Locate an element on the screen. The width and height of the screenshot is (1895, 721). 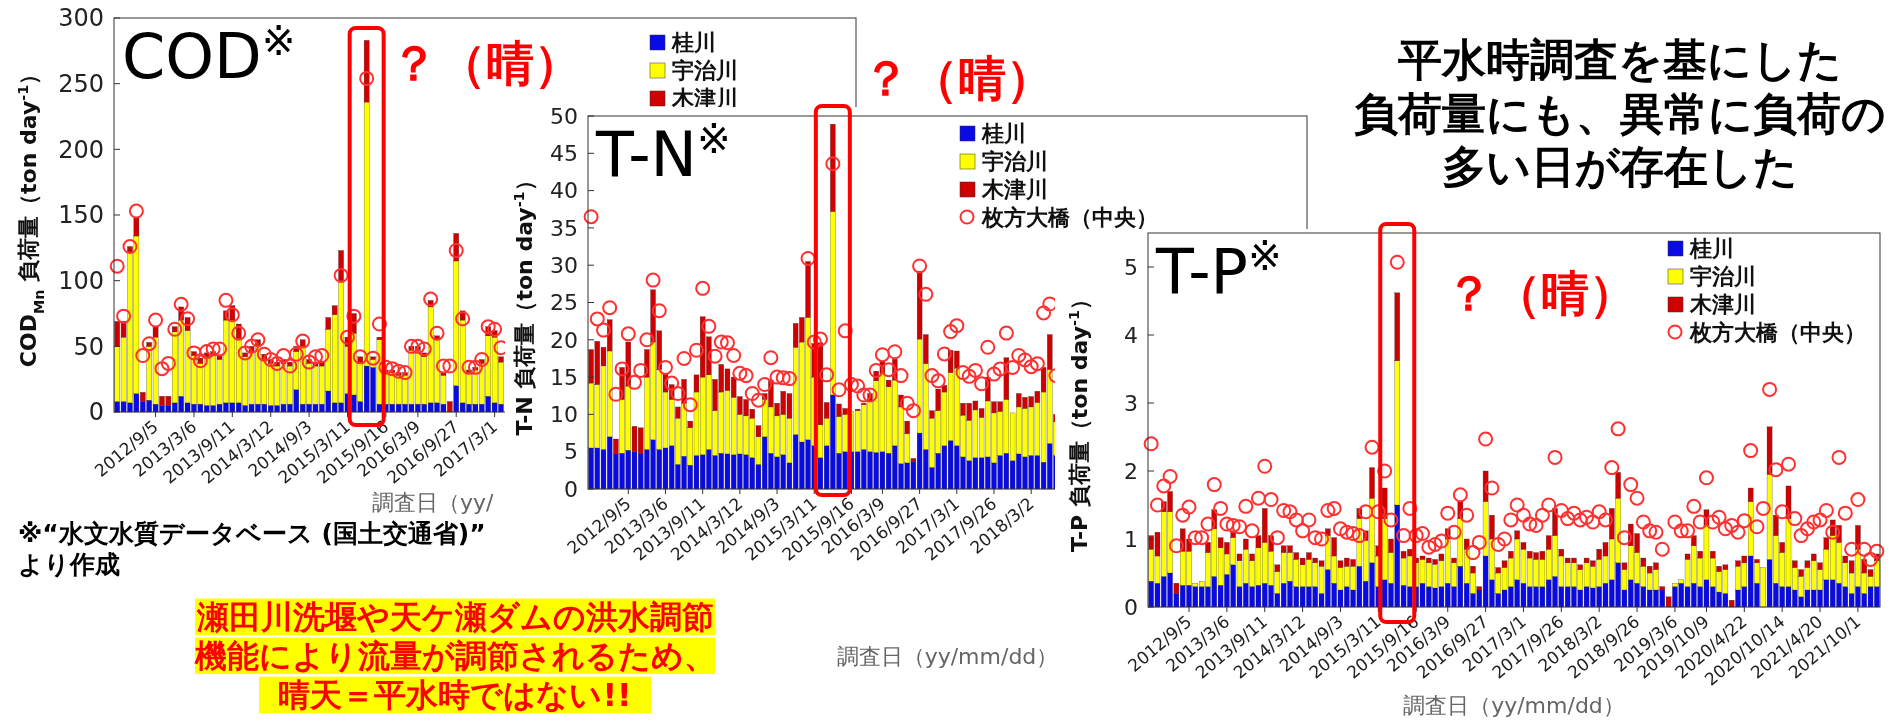
y-tick-label: 20 is located at coordinates (564, 340).